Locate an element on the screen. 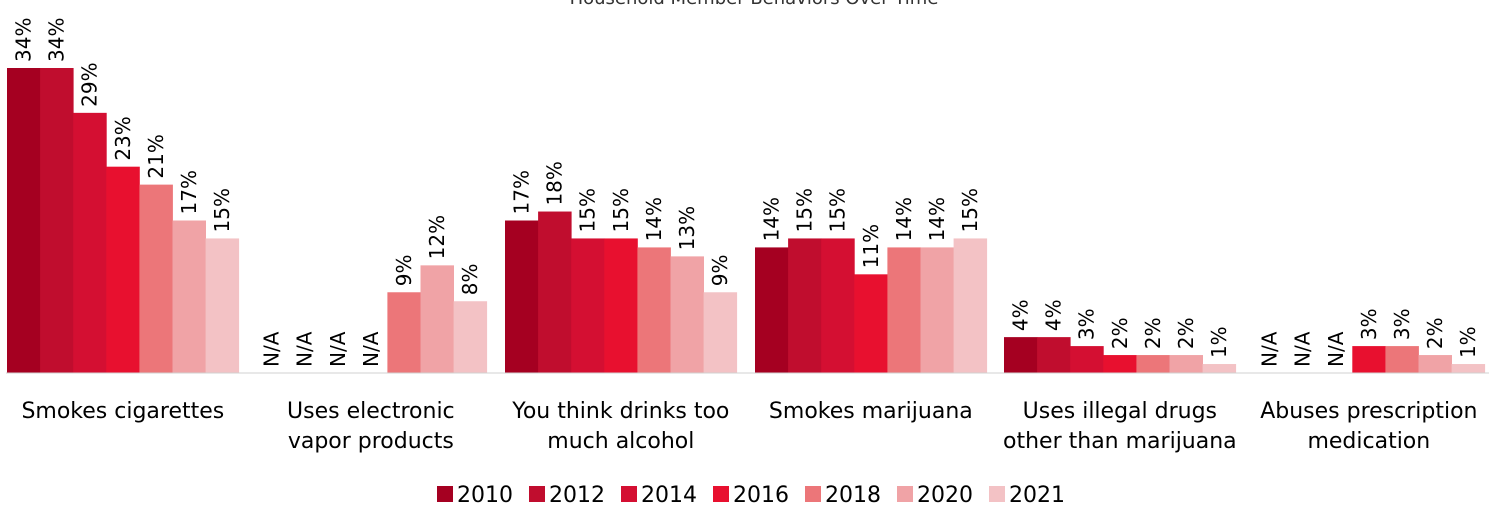 Image resolution: width=1508 pixels, height=517 pixels. category-label-line: Uses illegal drugs is located at coordinates (1120, 411).